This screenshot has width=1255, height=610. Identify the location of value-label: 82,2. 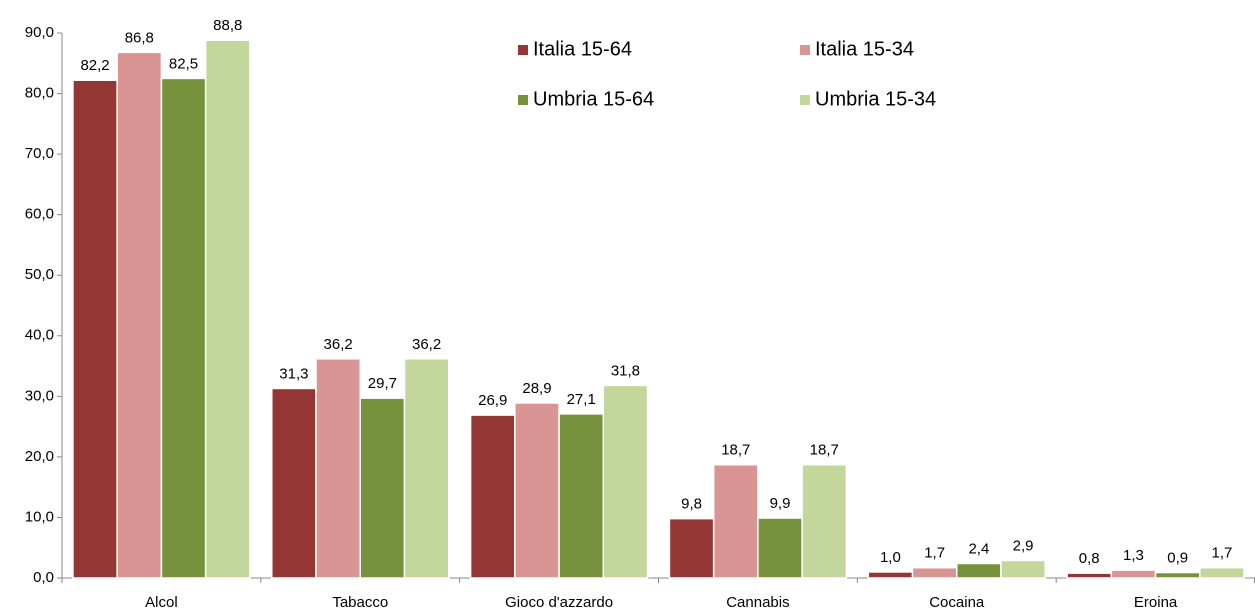
(94, 65).